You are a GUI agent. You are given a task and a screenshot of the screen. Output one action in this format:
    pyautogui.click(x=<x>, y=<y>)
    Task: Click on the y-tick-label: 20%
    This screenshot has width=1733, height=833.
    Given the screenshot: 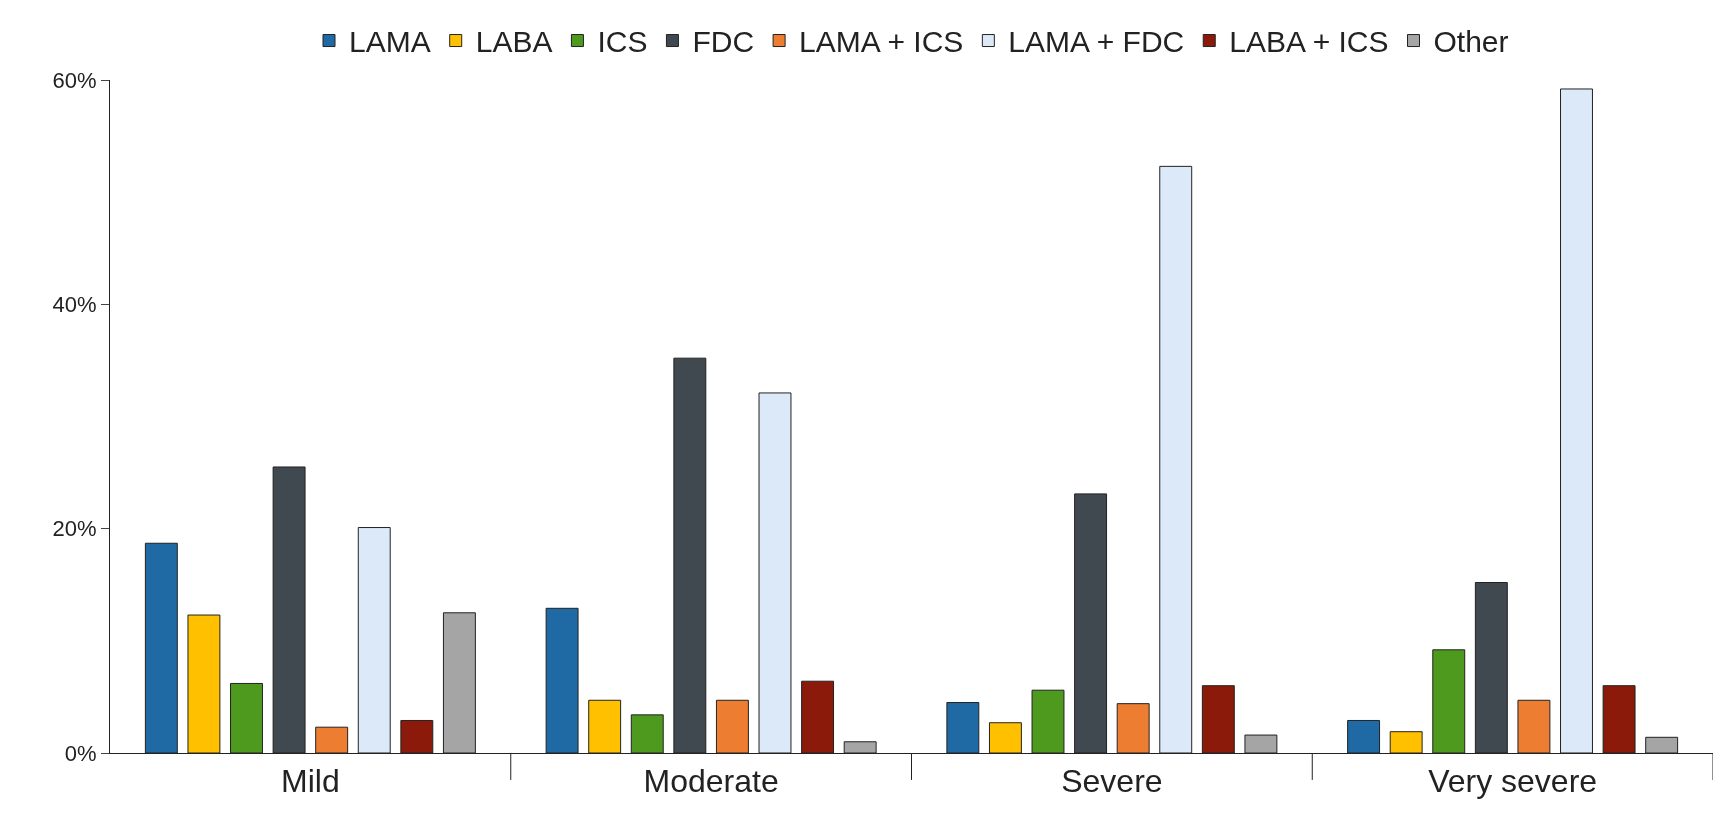 What is the action you would take?
    pyautogui.click(x=74, y=529)
    